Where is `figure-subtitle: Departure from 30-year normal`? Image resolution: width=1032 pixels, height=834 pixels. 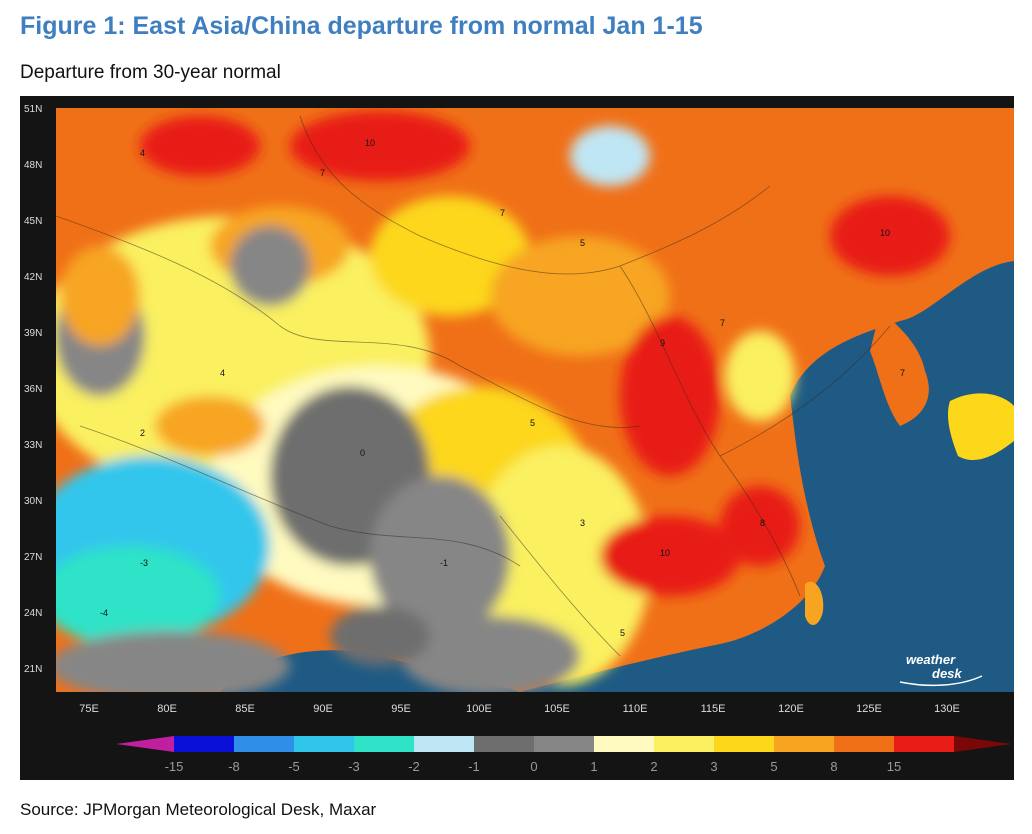 figure-subtitle: Departure from 30-year normal is located at coordinates (150, 72).